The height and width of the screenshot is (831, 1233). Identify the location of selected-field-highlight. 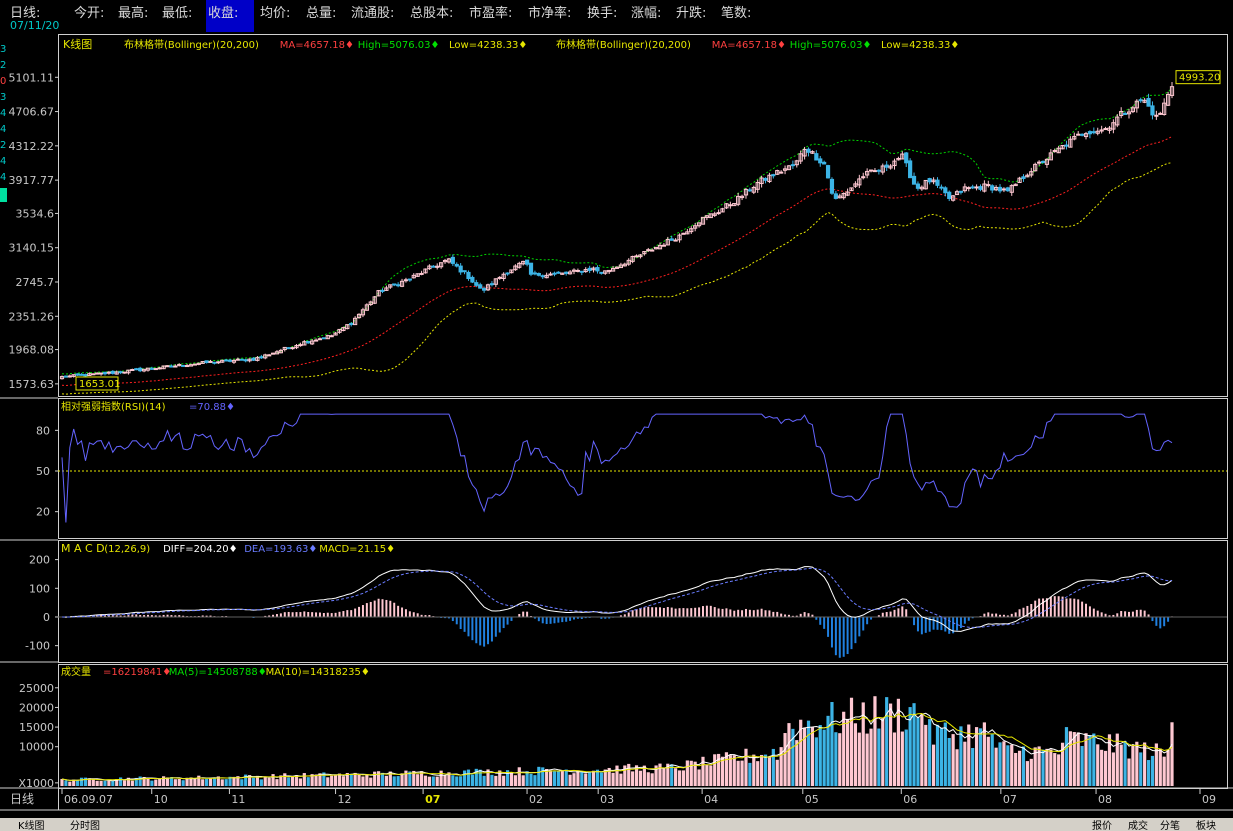
(230, 16).